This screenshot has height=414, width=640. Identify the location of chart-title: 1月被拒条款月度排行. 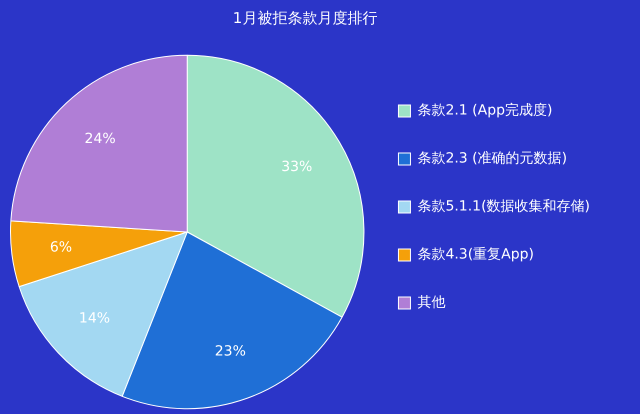
(305, 17).